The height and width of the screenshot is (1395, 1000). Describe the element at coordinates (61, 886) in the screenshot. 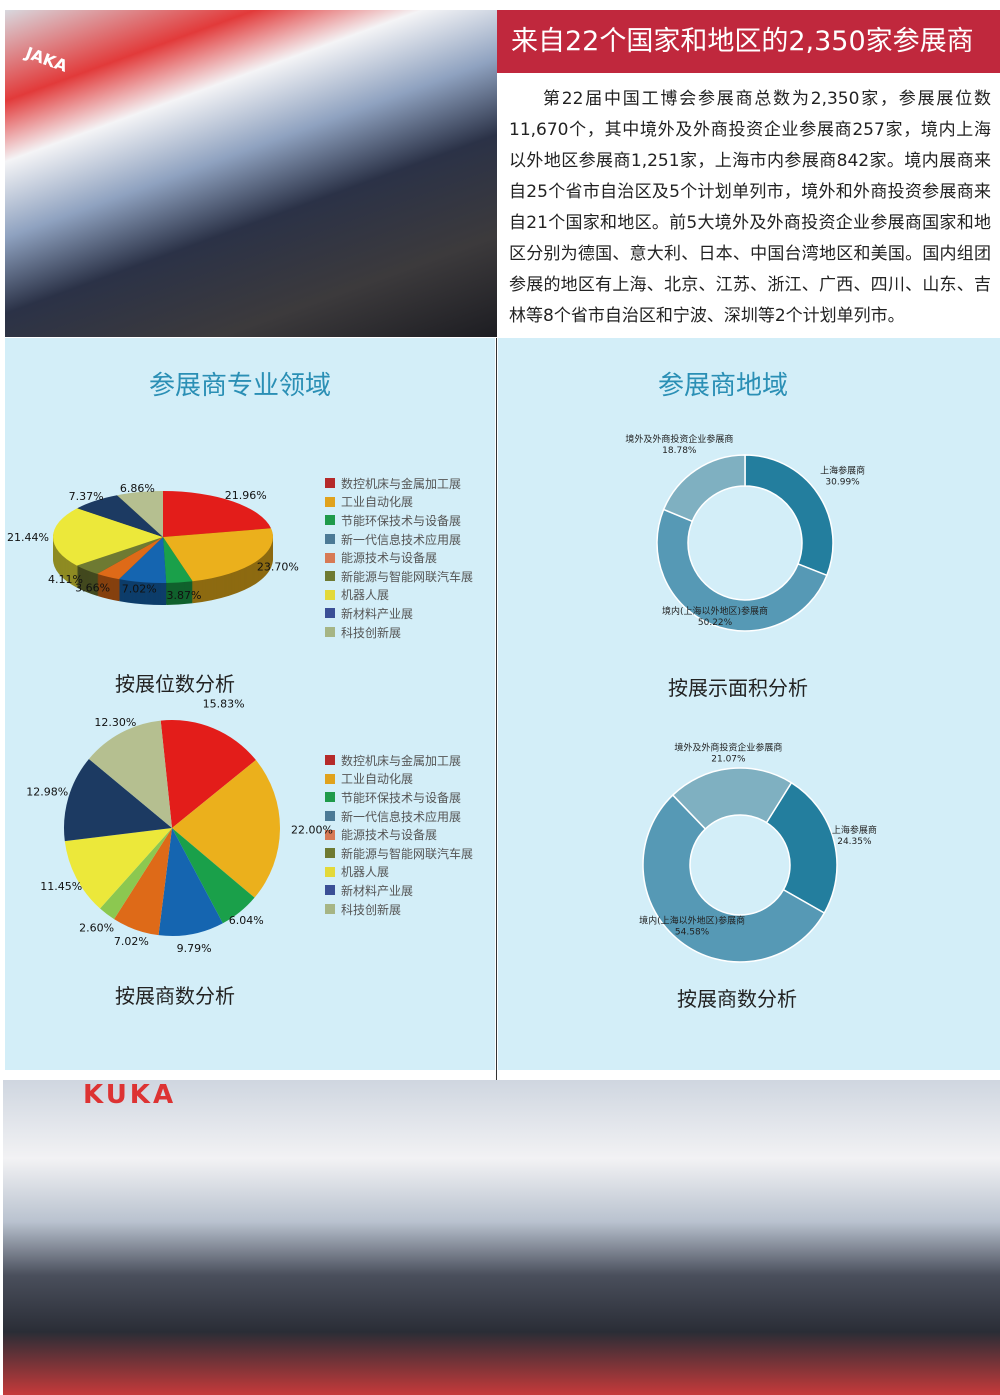

I see `slice-value-label: 11.45%` at that location.